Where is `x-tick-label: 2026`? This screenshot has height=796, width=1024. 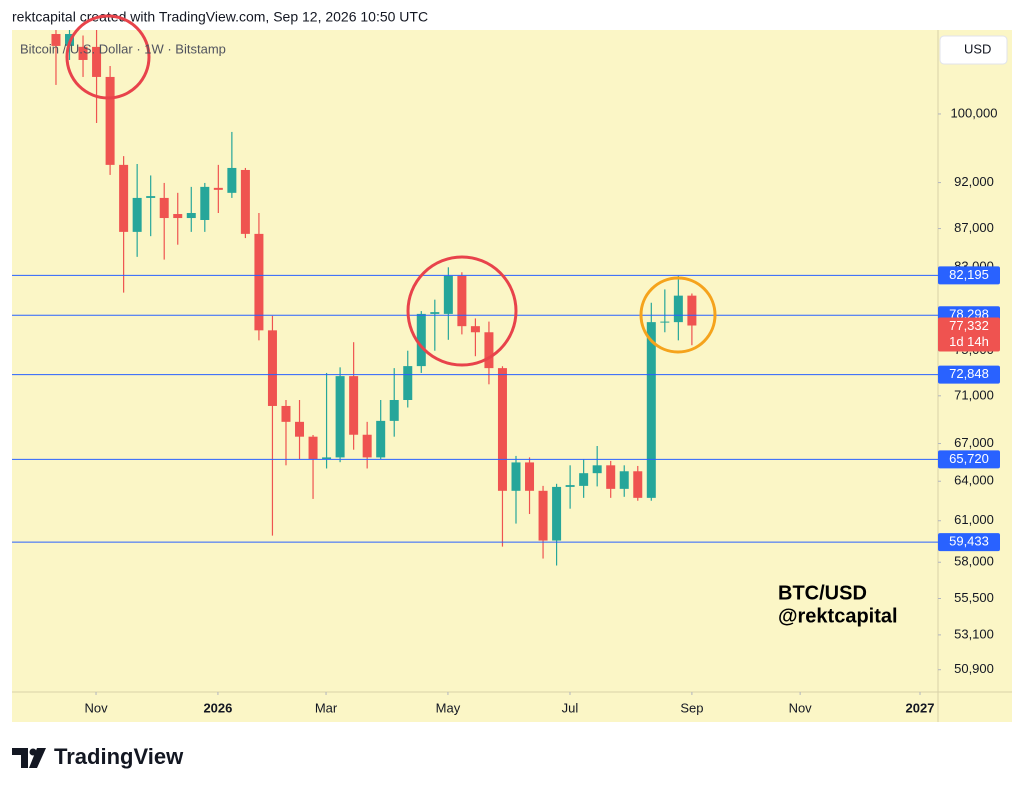
x-tick-label: 2026 is located at coordinates (217, 707).